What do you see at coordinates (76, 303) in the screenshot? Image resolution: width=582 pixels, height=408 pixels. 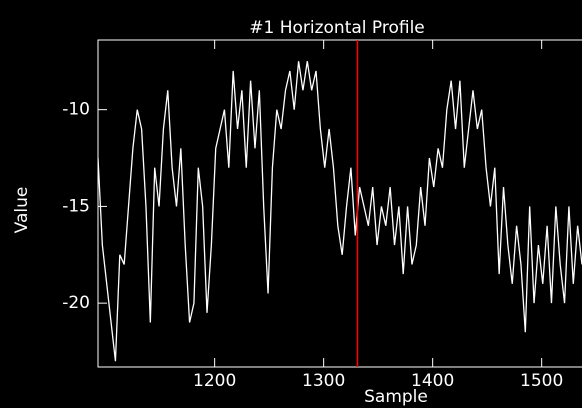 I see `y-tick-label: -20` at bounding box center [76, 303].